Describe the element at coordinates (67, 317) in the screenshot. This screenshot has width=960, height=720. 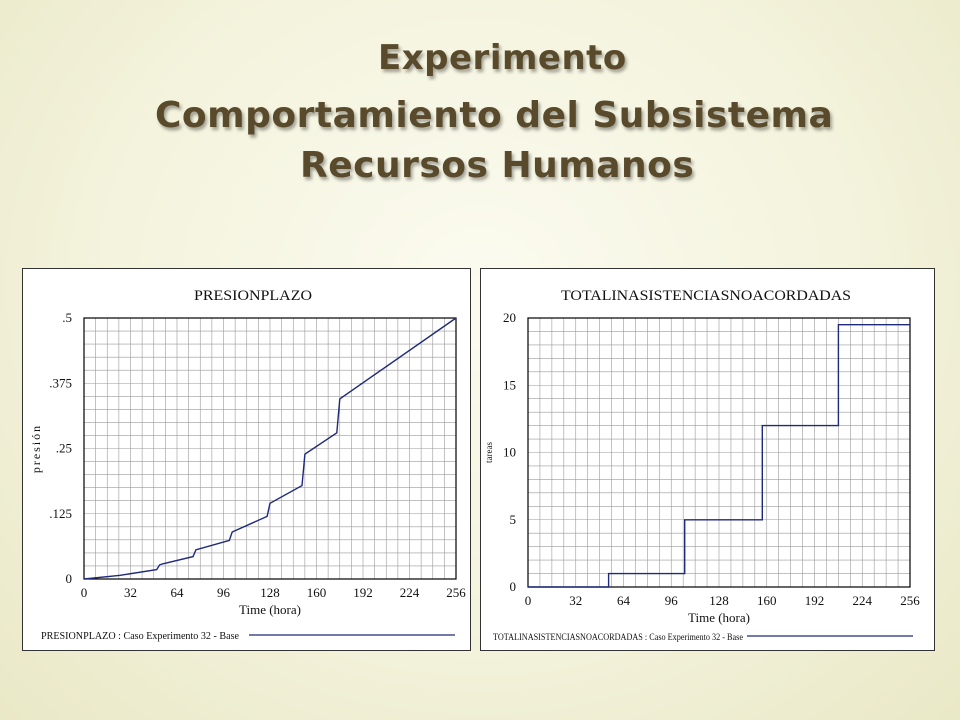
I see `y-tick-label: .5` at that location.